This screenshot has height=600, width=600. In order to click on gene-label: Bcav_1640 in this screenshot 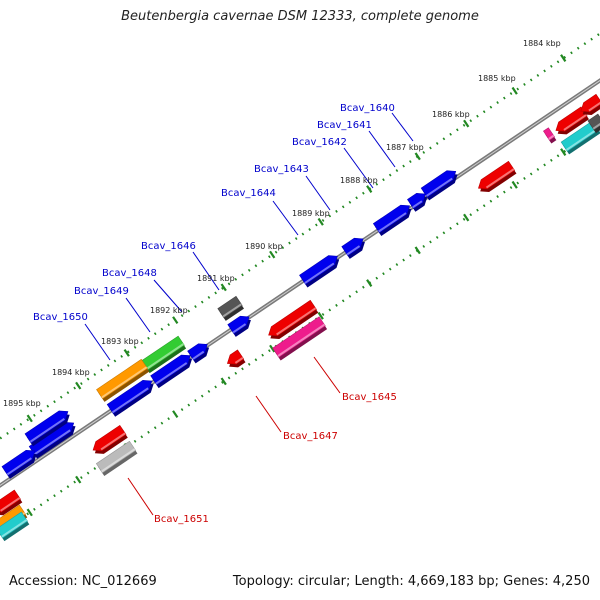, I will do `click(367, 108)`.